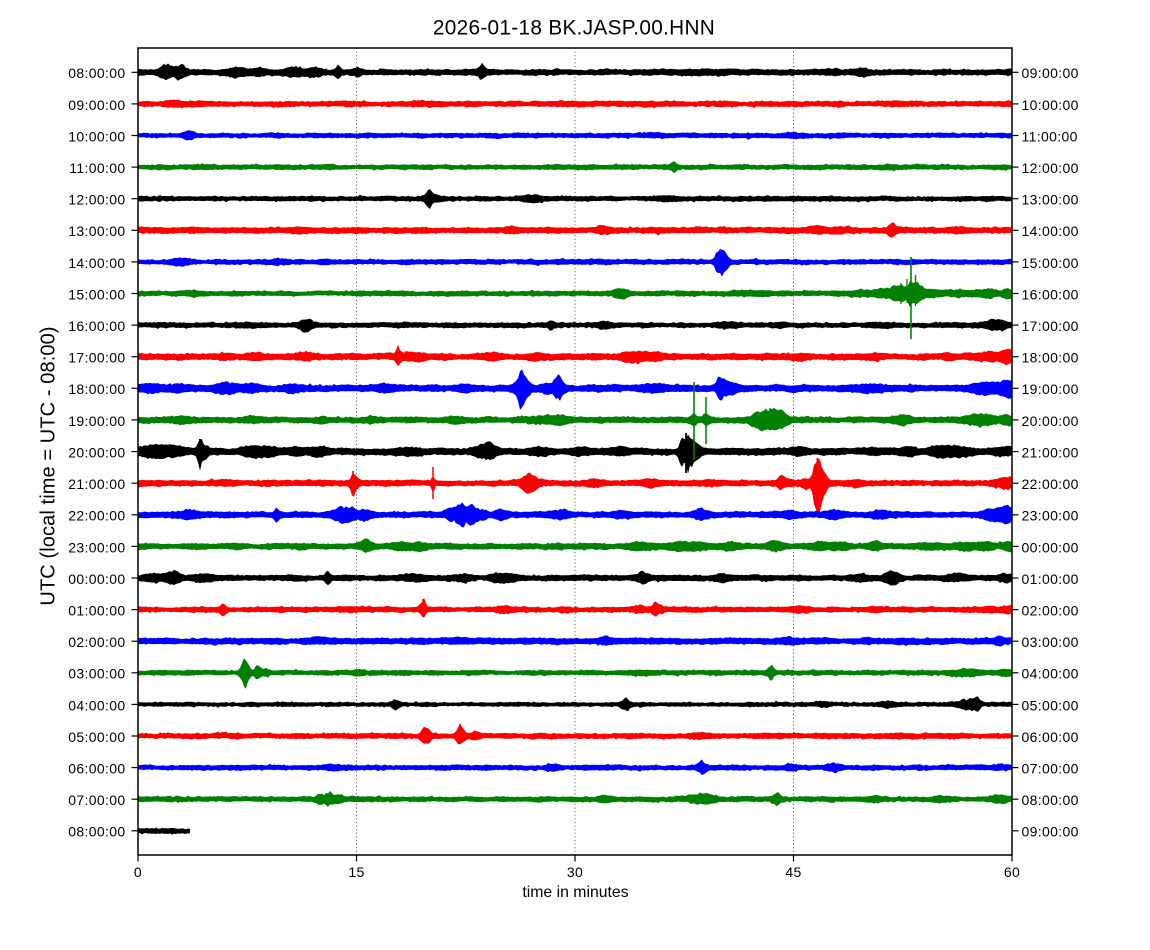  What do you see at coordinates (575, 872) in the screenshot?
I see `svg-text: 30` at bounding box center [575, 872].